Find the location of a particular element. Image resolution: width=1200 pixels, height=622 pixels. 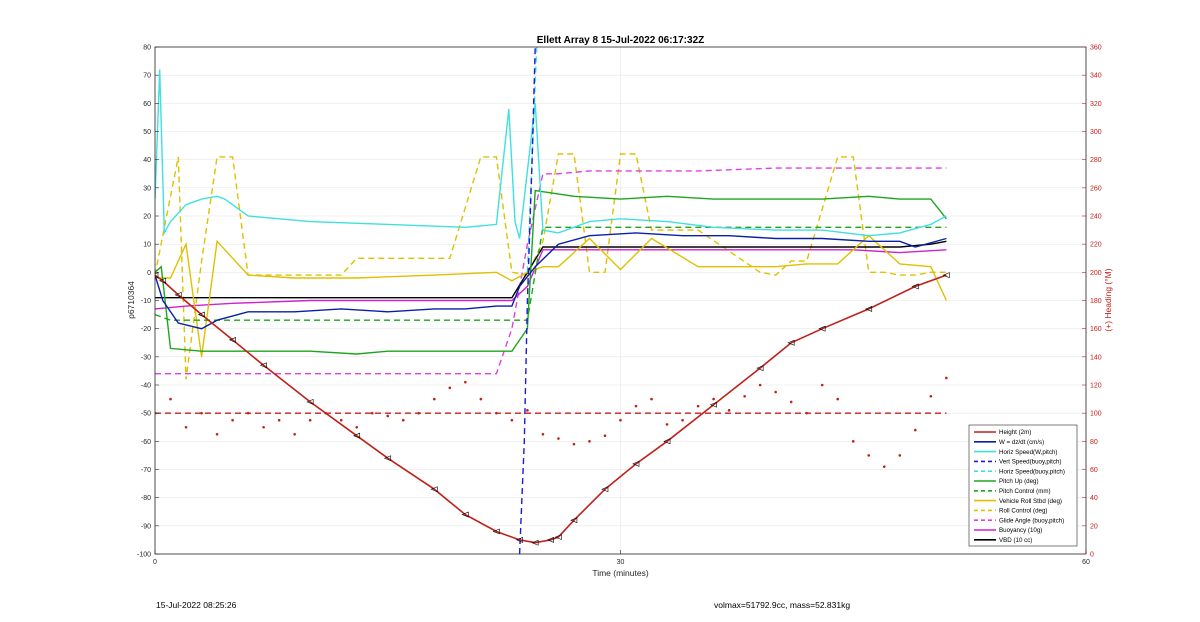

y-tick-label: 30 is located at coordinates (147, 188).